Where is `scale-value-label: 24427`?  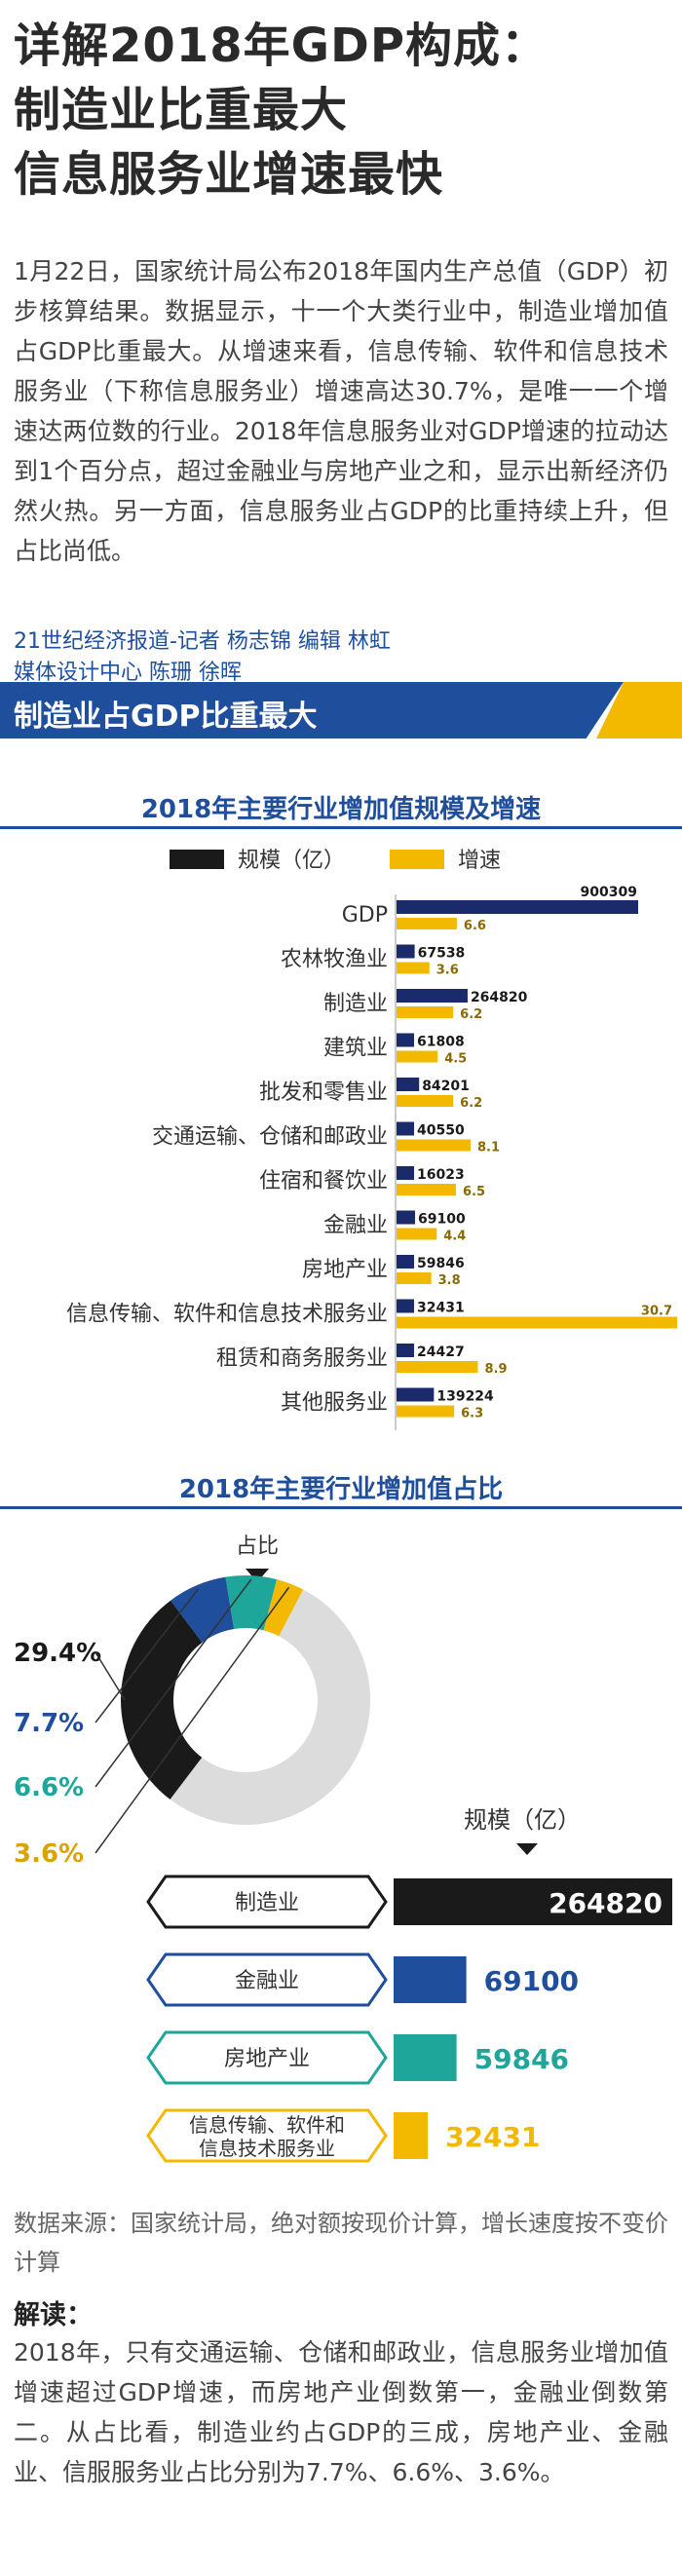 scale-value-label: 24427 is located at coordinates (441, 1352).